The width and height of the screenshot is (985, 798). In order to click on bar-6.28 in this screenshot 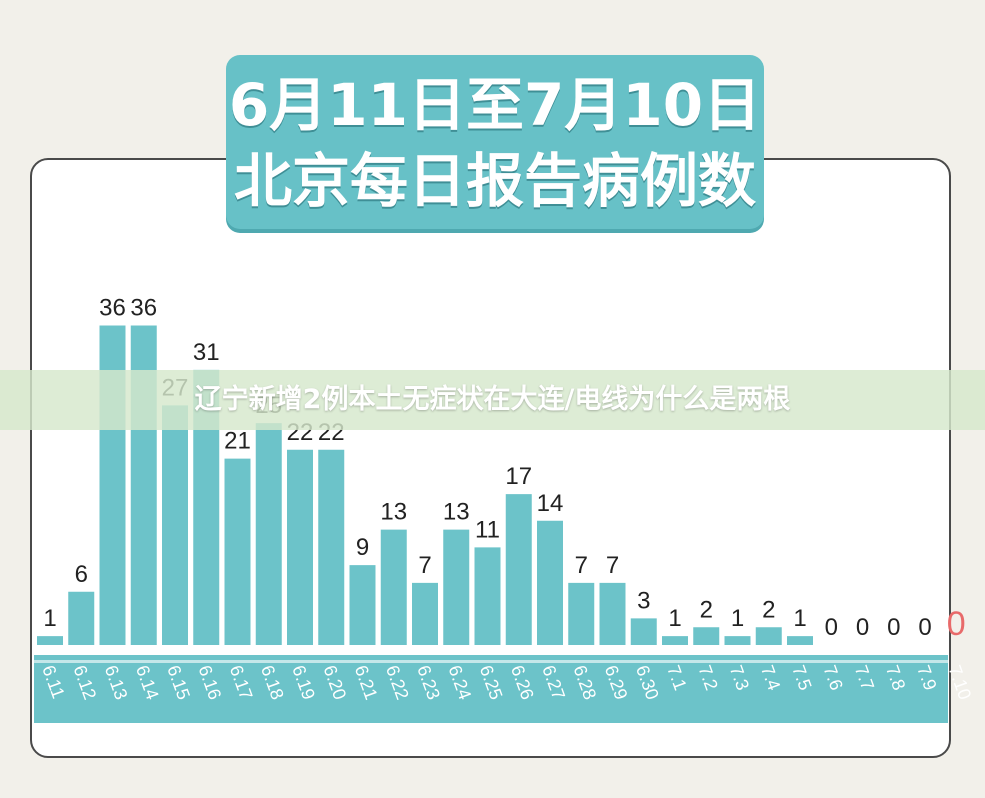, I will do `click(581, 613)`.